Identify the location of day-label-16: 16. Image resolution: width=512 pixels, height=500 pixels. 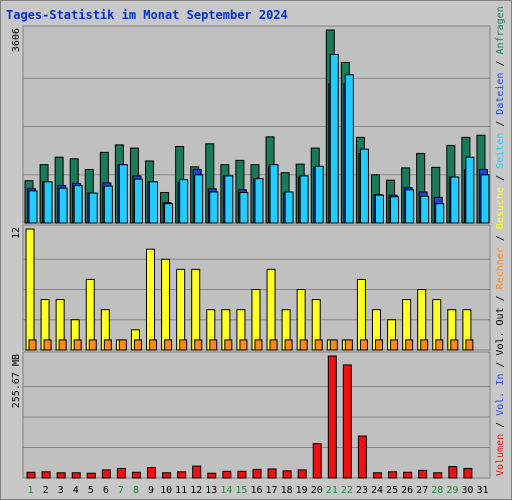
(256, 490).